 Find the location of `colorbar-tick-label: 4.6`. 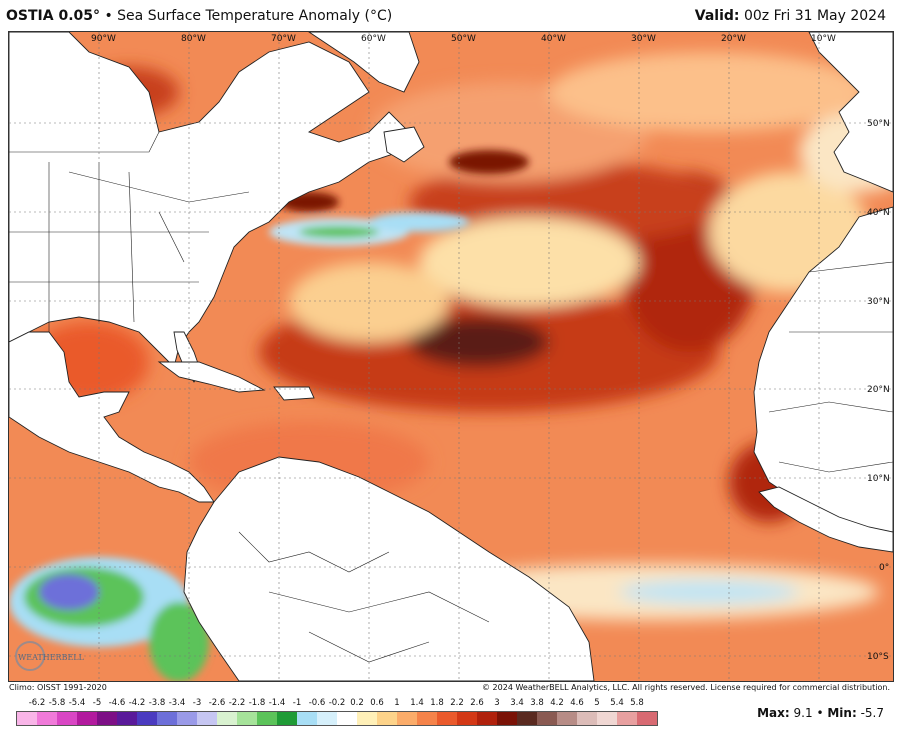

colorbar-tick-label: 4.6 is located at coordinates (577, 703).